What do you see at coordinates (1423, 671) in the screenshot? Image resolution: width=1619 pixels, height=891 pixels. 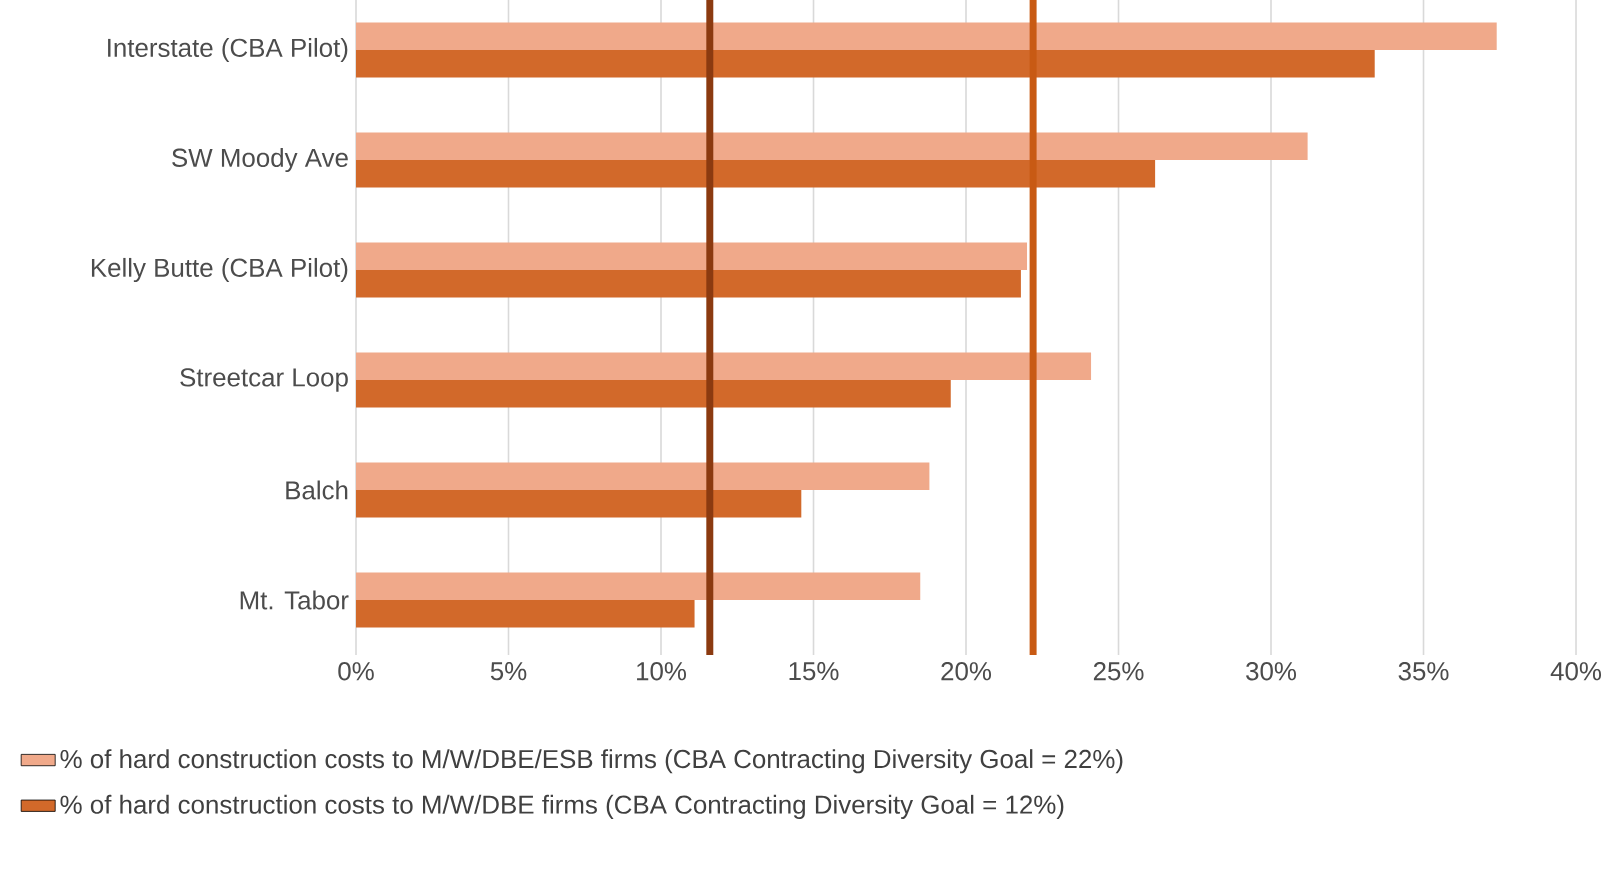 I see `x-tick-label: 35%` at bounding box center [1423, 671].